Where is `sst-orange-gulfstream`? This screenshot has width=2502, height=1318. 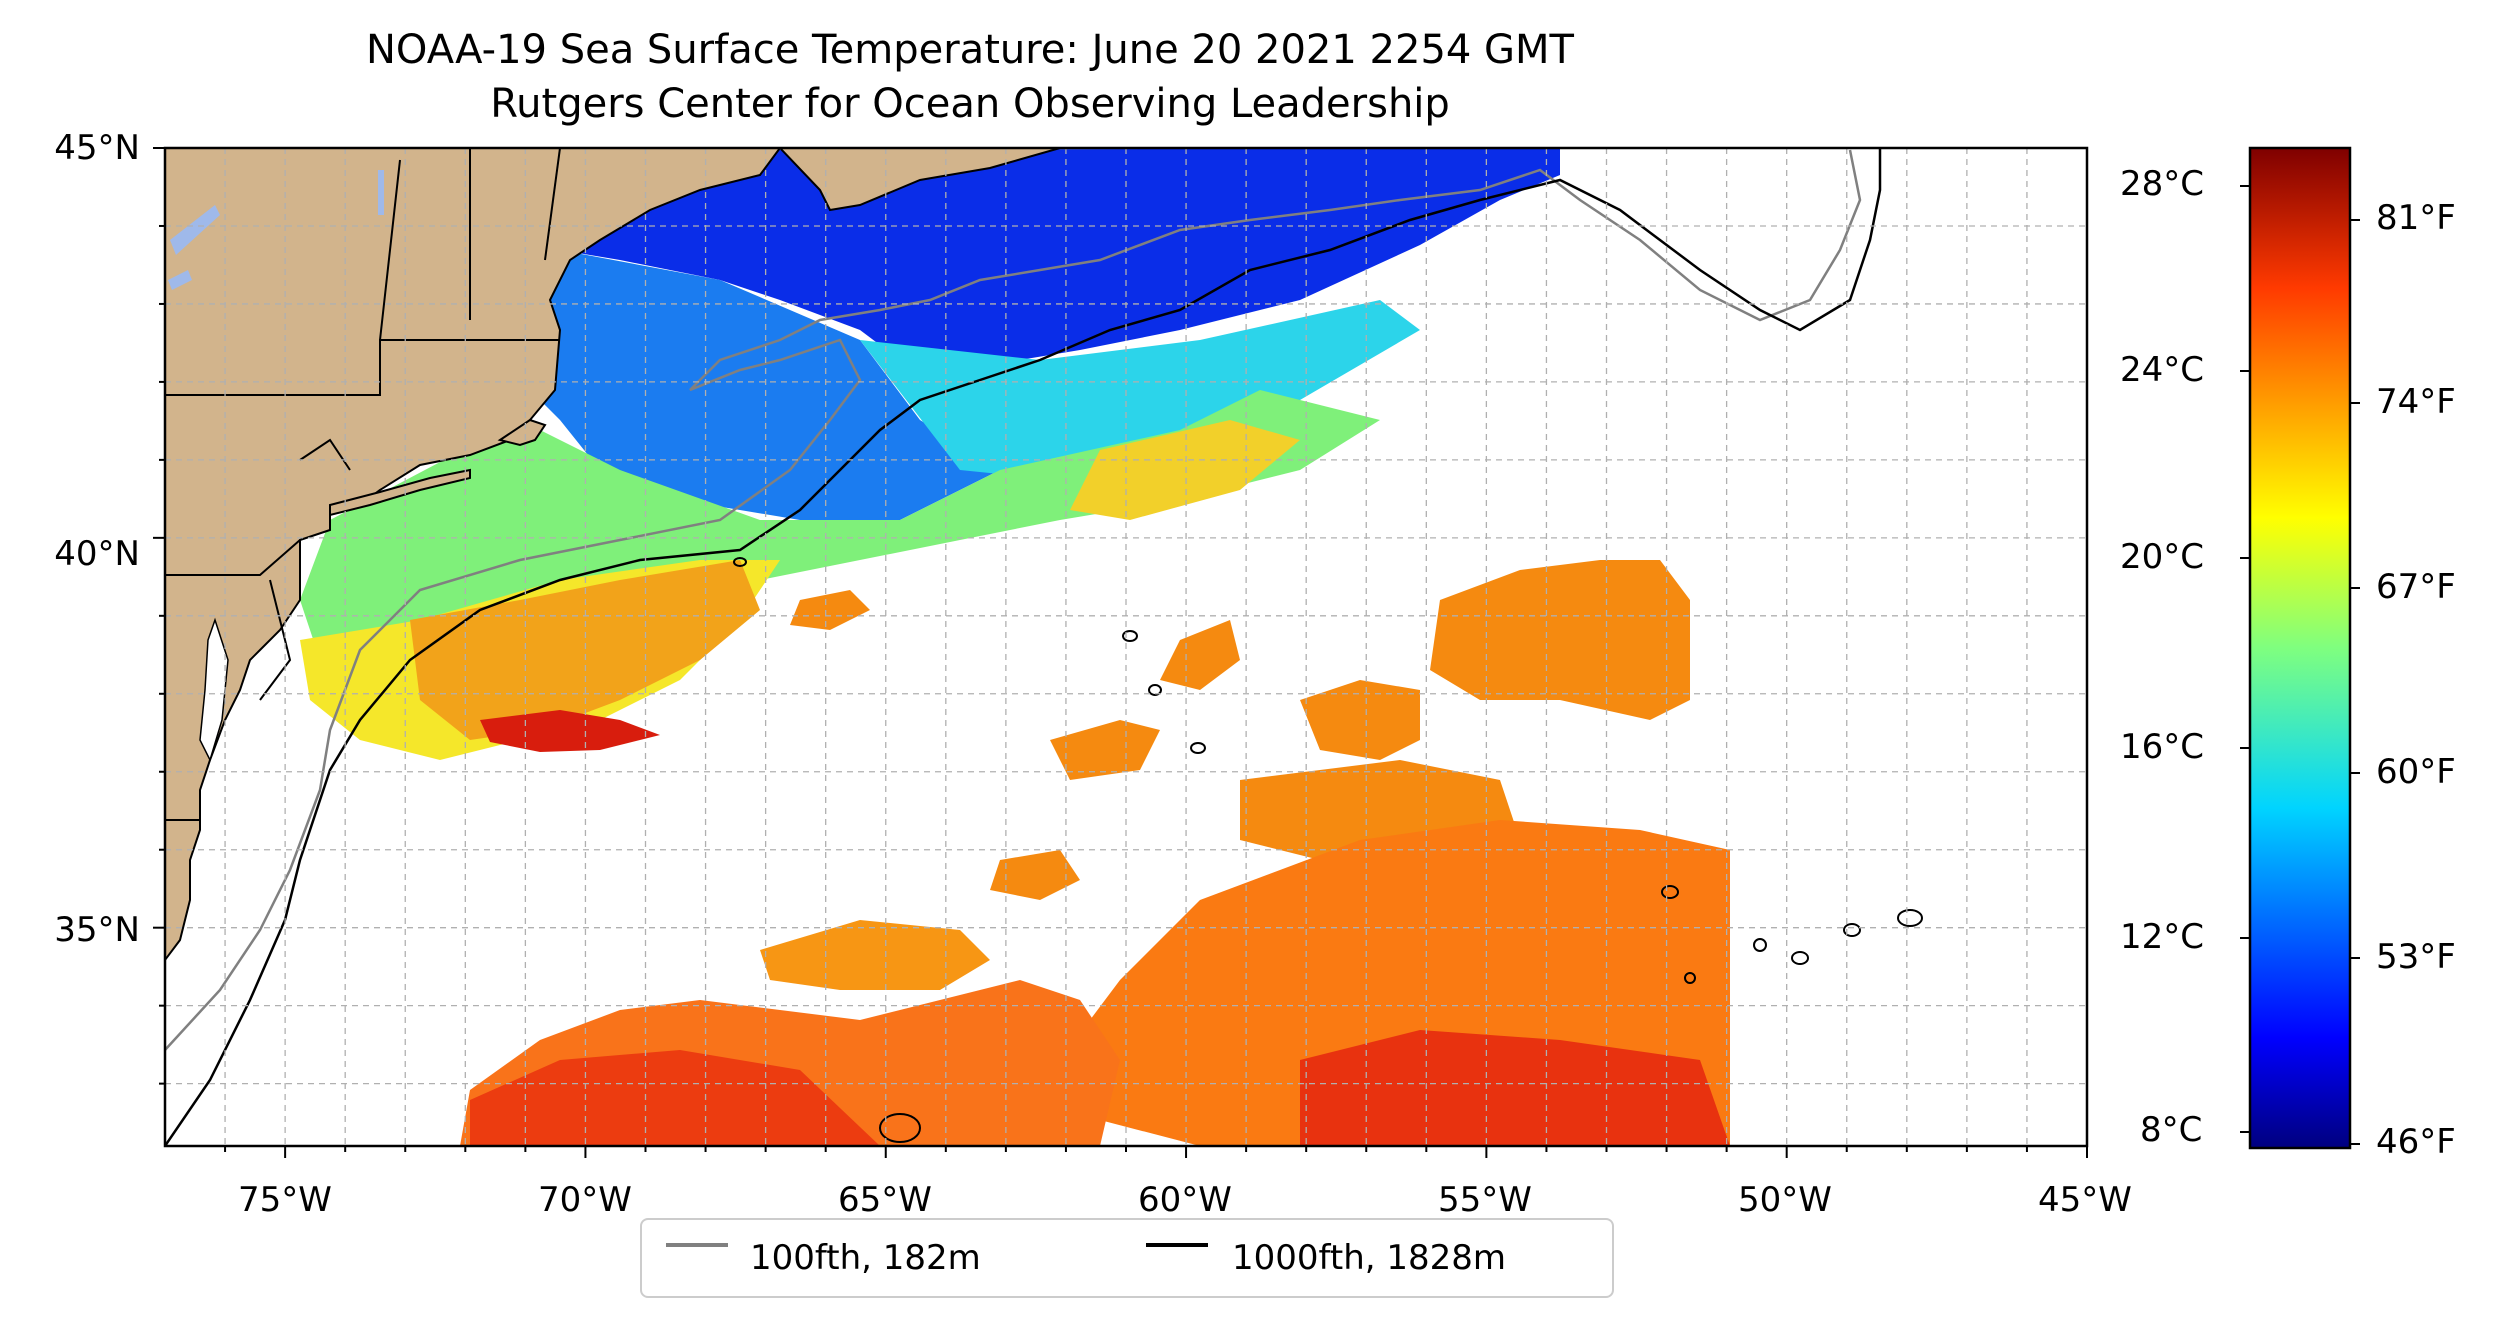
sst-orange-gulfstream is located at coordinates (585, 650).